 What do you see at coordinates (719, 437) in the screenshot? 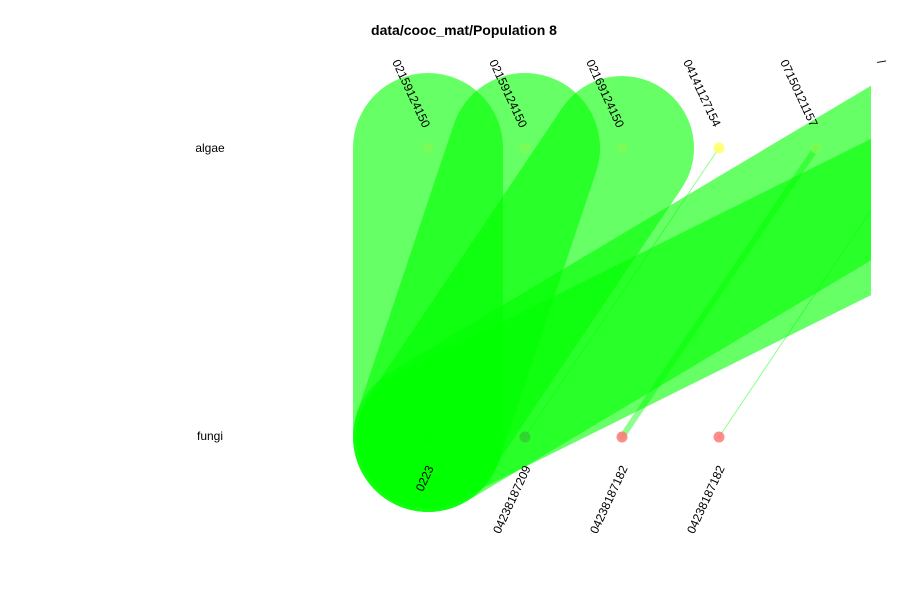
I see `bottom-node-b3` at bounding box center [719, 437].